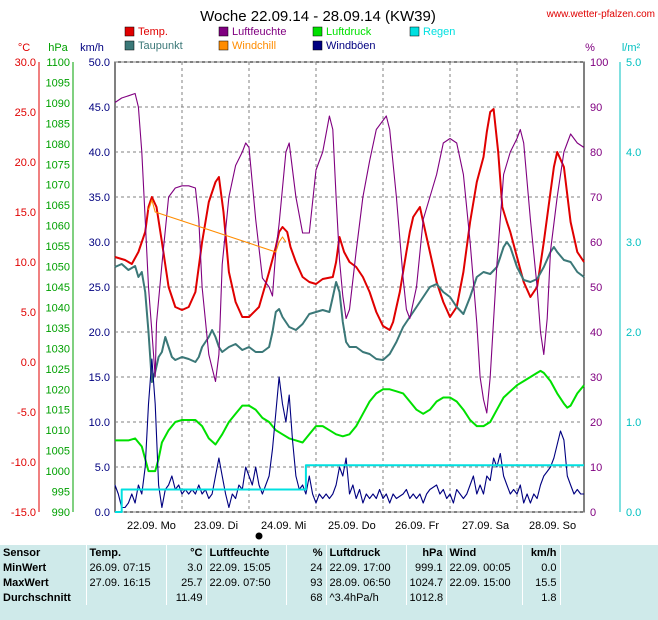 The width and height of the screenshot is (658, 620). Describe the element at coordinates (58, 431) in the screenshot. I see `pressure-tick-label: 1010` at that location.